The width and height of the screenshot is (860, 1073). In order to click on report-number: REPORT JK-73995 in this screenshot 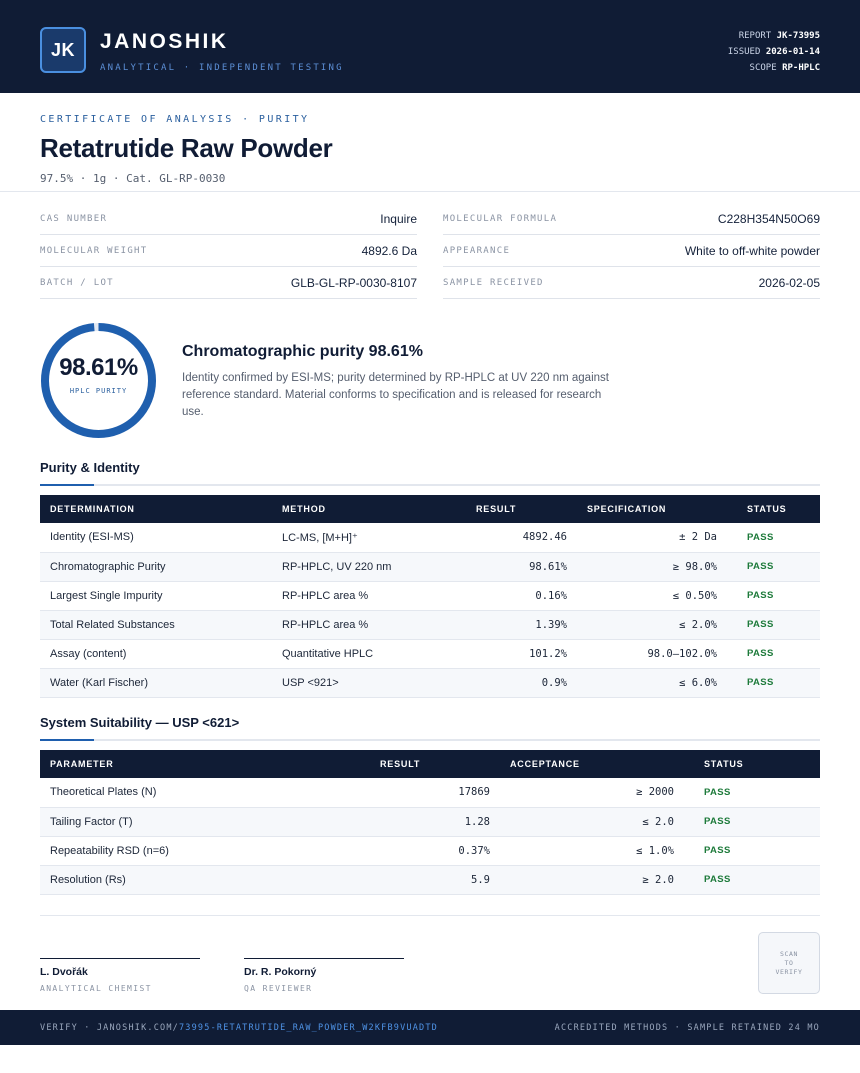, I will do `click(774, 36)`.